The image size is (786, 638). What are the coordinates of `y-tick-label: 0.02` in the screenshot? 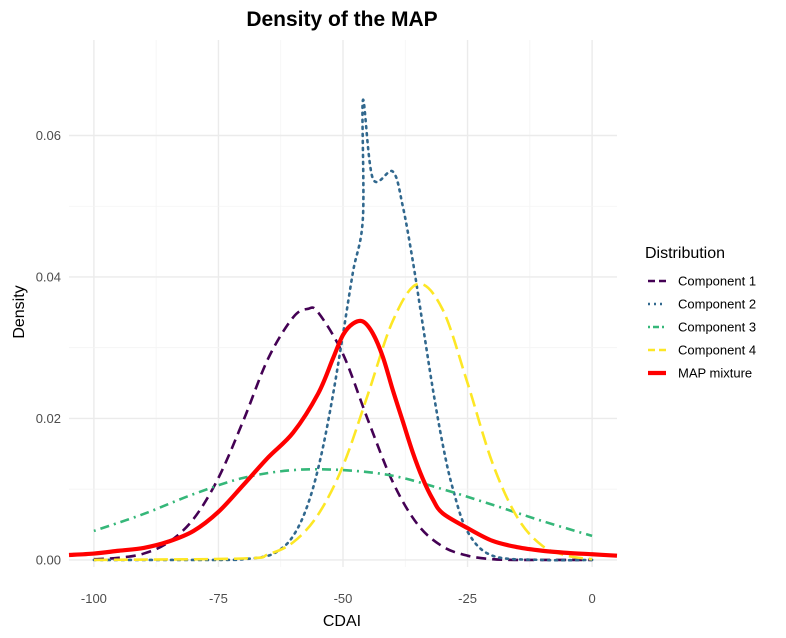 It's located at (48, 418).